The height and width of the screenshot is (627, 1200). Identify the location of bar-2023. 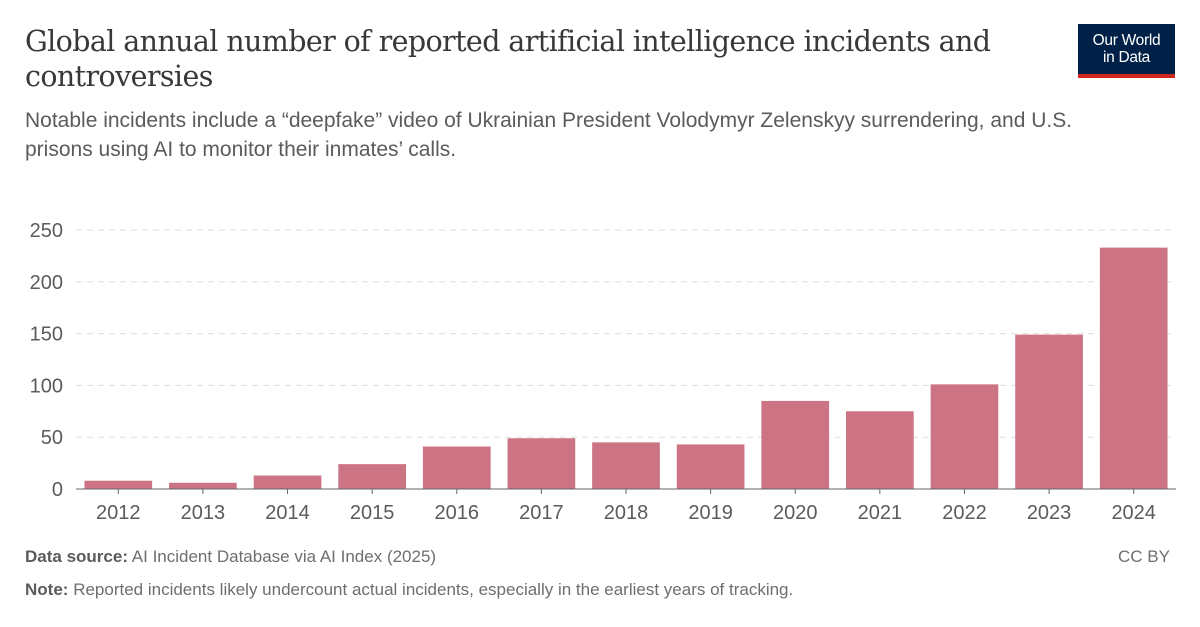
(1049, 411).